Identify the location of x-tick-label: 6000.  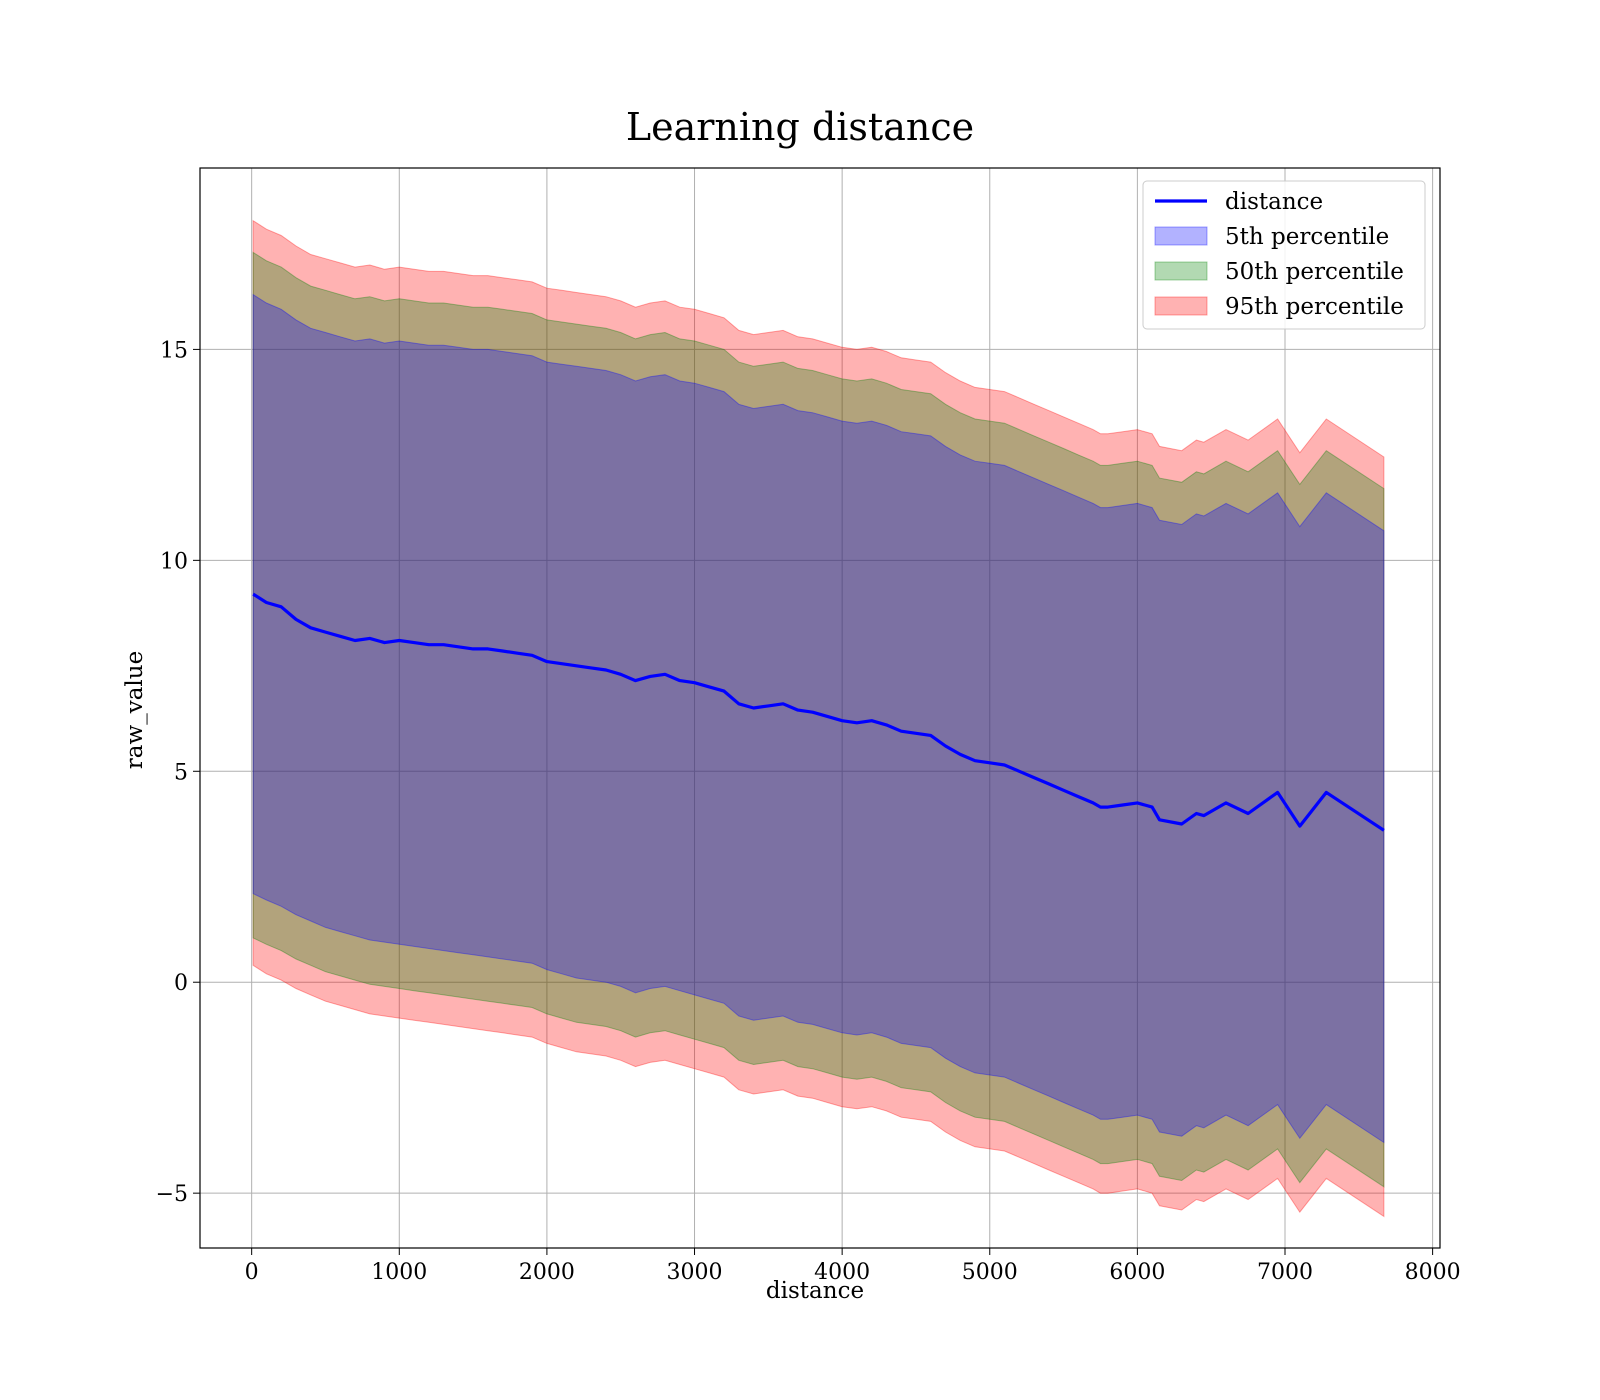
(1137, 1272).